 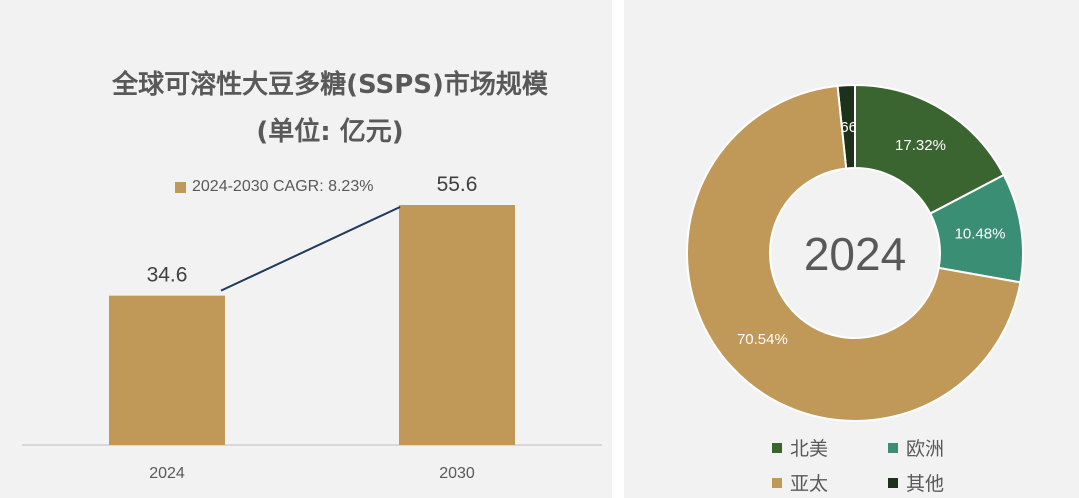 I want to click on legend-label: 欧洲, so click(x=925, y=449).